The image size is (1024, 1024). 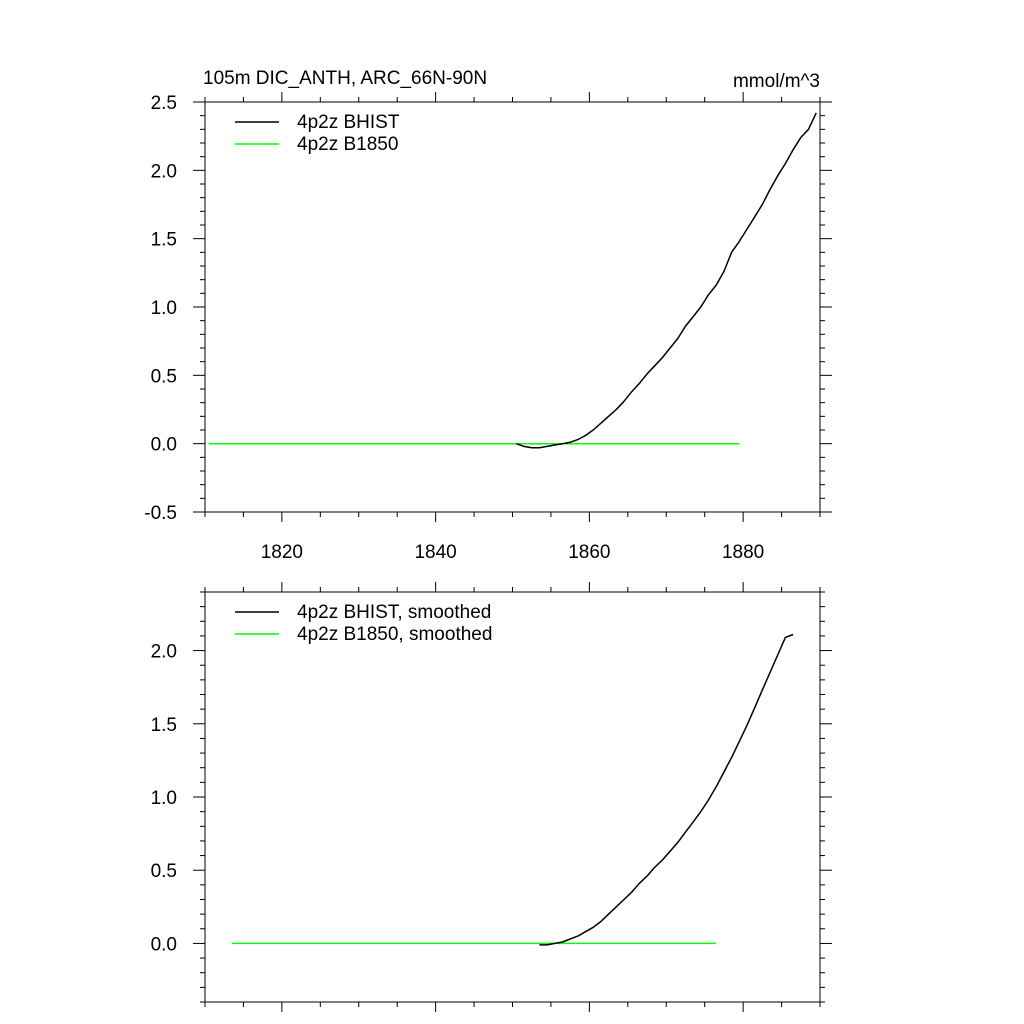 I want to click on x-tick-label: 1820, so click(x=282, y=552).